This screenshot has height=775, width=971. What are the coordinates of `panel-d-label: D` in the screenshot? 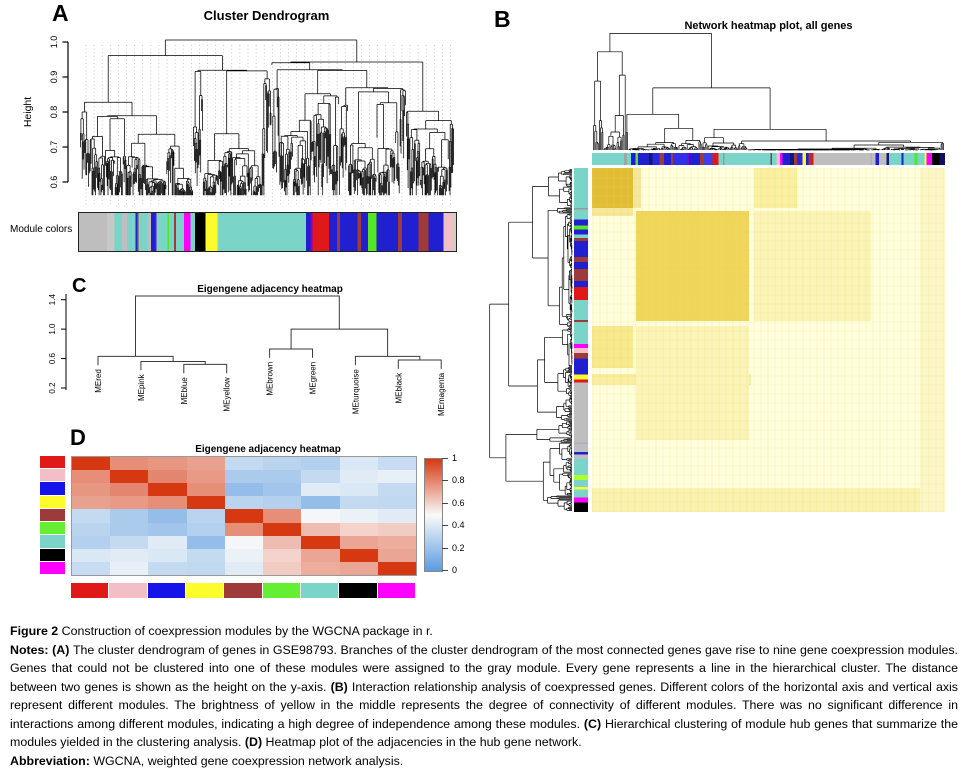 It's located at (78, 437).